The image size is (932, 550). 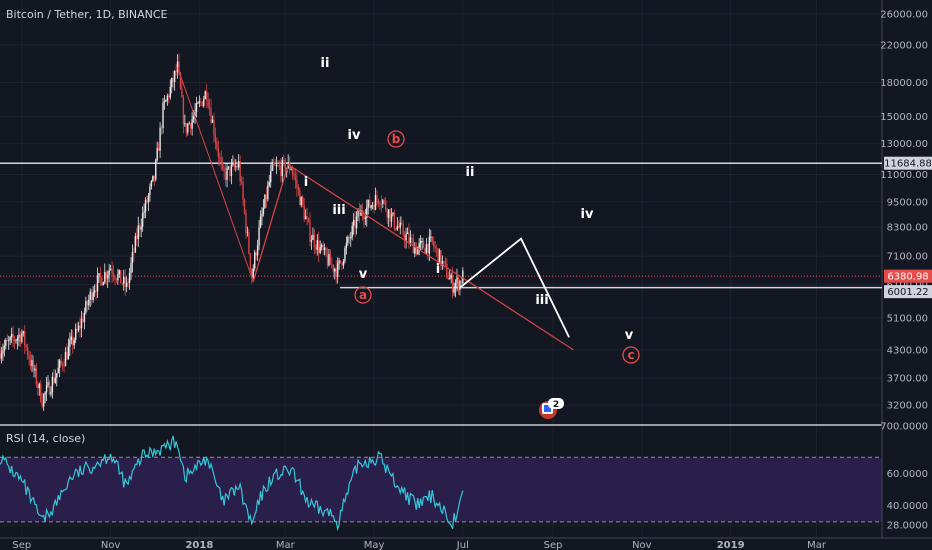 I want to click on badge-count: 2, so click(x=556, y=405).